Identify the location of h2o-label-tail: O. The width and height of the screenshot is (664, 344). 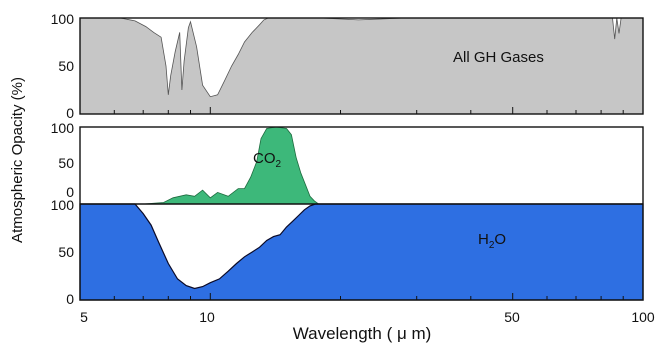
(500, 239).